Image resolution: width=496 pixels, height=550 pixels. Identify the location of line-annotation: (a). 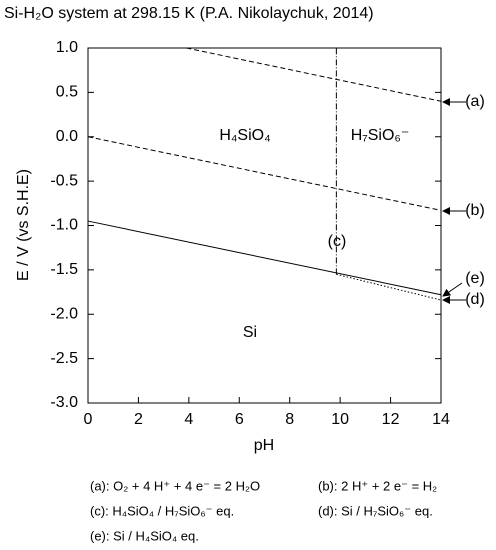
(475, 101).